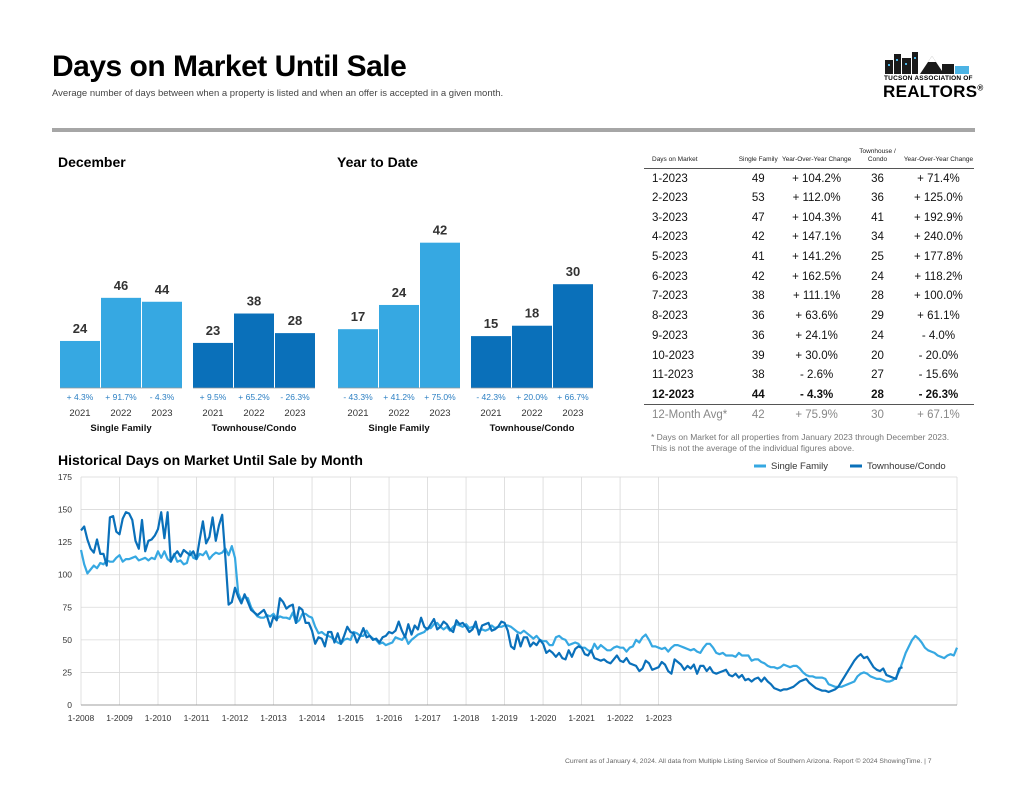 Image resolution: width=1024 pixels, height=788 pixels. What do you see at coordinates (358, 316) in the screenshot?
I see `bar-value-label: 17` at bounding box center [358, 316].